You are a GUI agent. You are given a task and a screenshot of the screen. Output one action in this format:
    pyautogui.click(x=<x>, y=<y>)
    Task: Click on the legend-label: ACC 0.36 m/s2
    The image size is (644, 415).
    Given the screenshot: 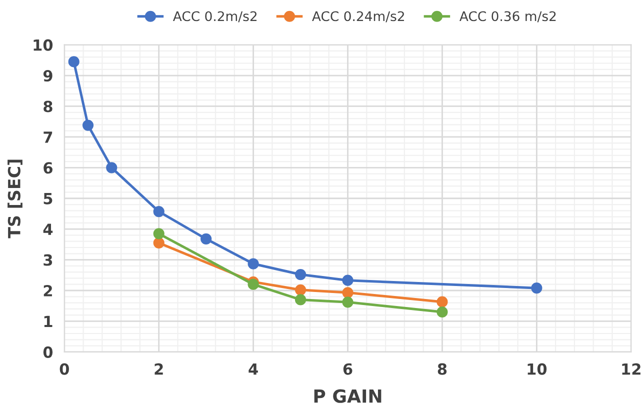 What is the action you would take?
    pyautogui.click(x=508, y=16)
    